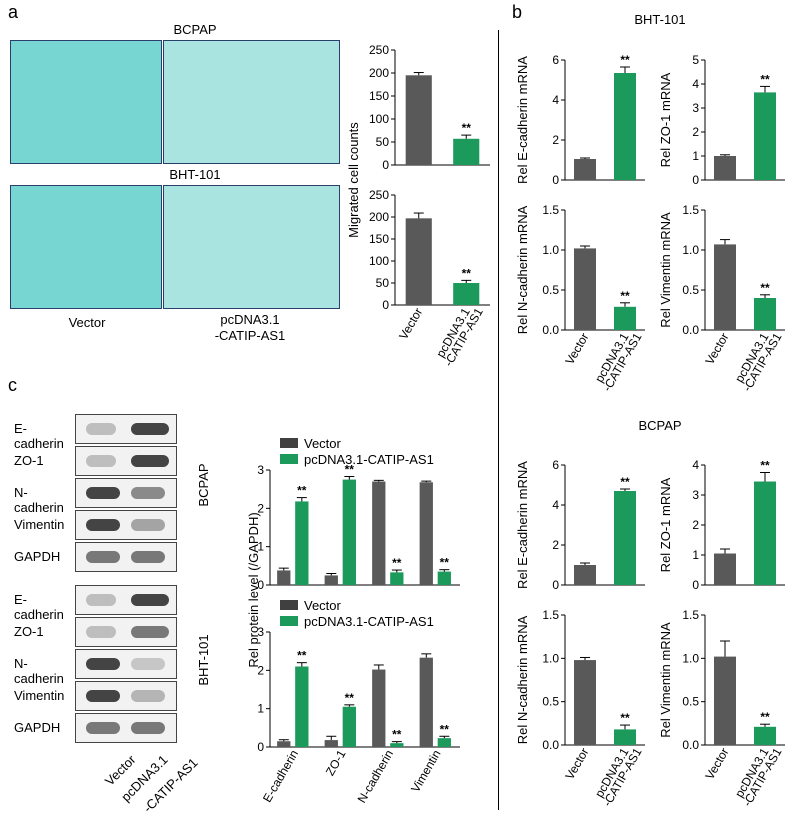 Image resolution: width=800 pixels, height=817 pixels. What do you see at coordinates (336, 762) in the screenshot?
I see `x-tick-label: ZO-1` at bounding box center [336, 762].